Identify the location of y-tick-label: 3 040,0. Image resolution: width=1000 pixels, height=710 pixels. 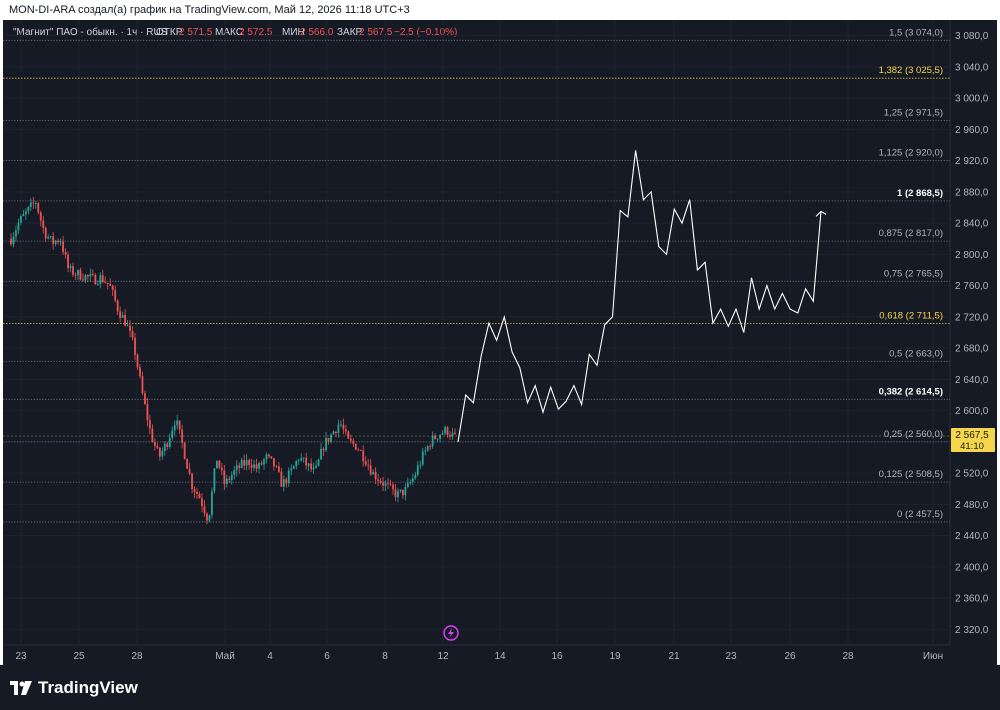
(972, 67).